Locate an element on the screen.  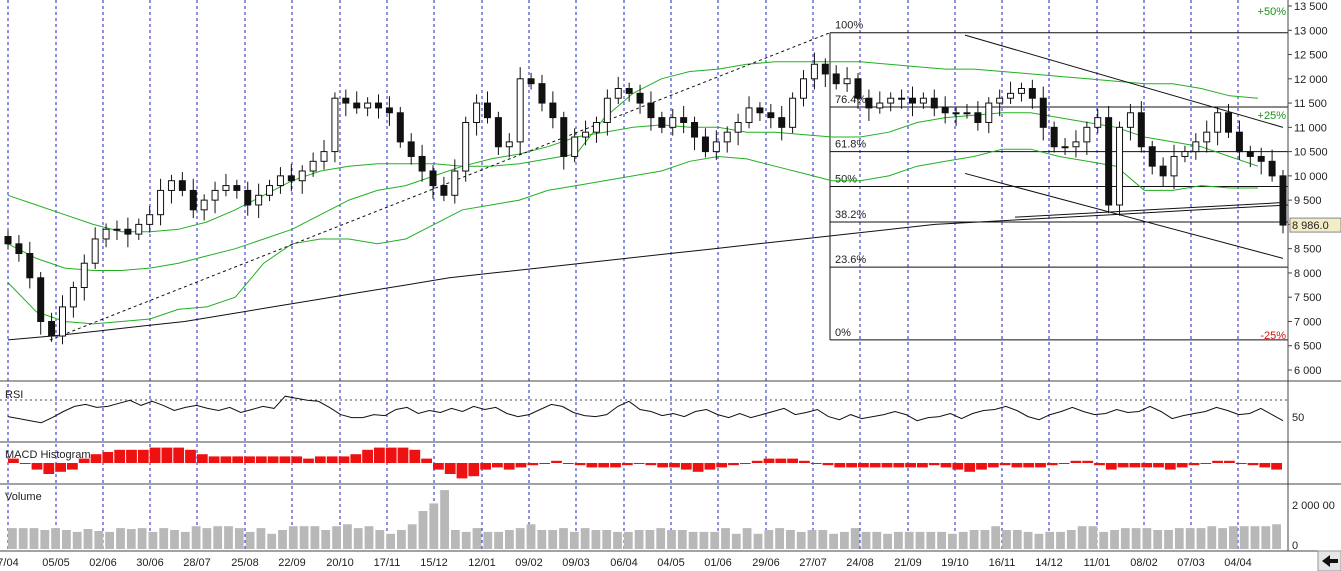
support-line is located at coordinates (1149, 210).